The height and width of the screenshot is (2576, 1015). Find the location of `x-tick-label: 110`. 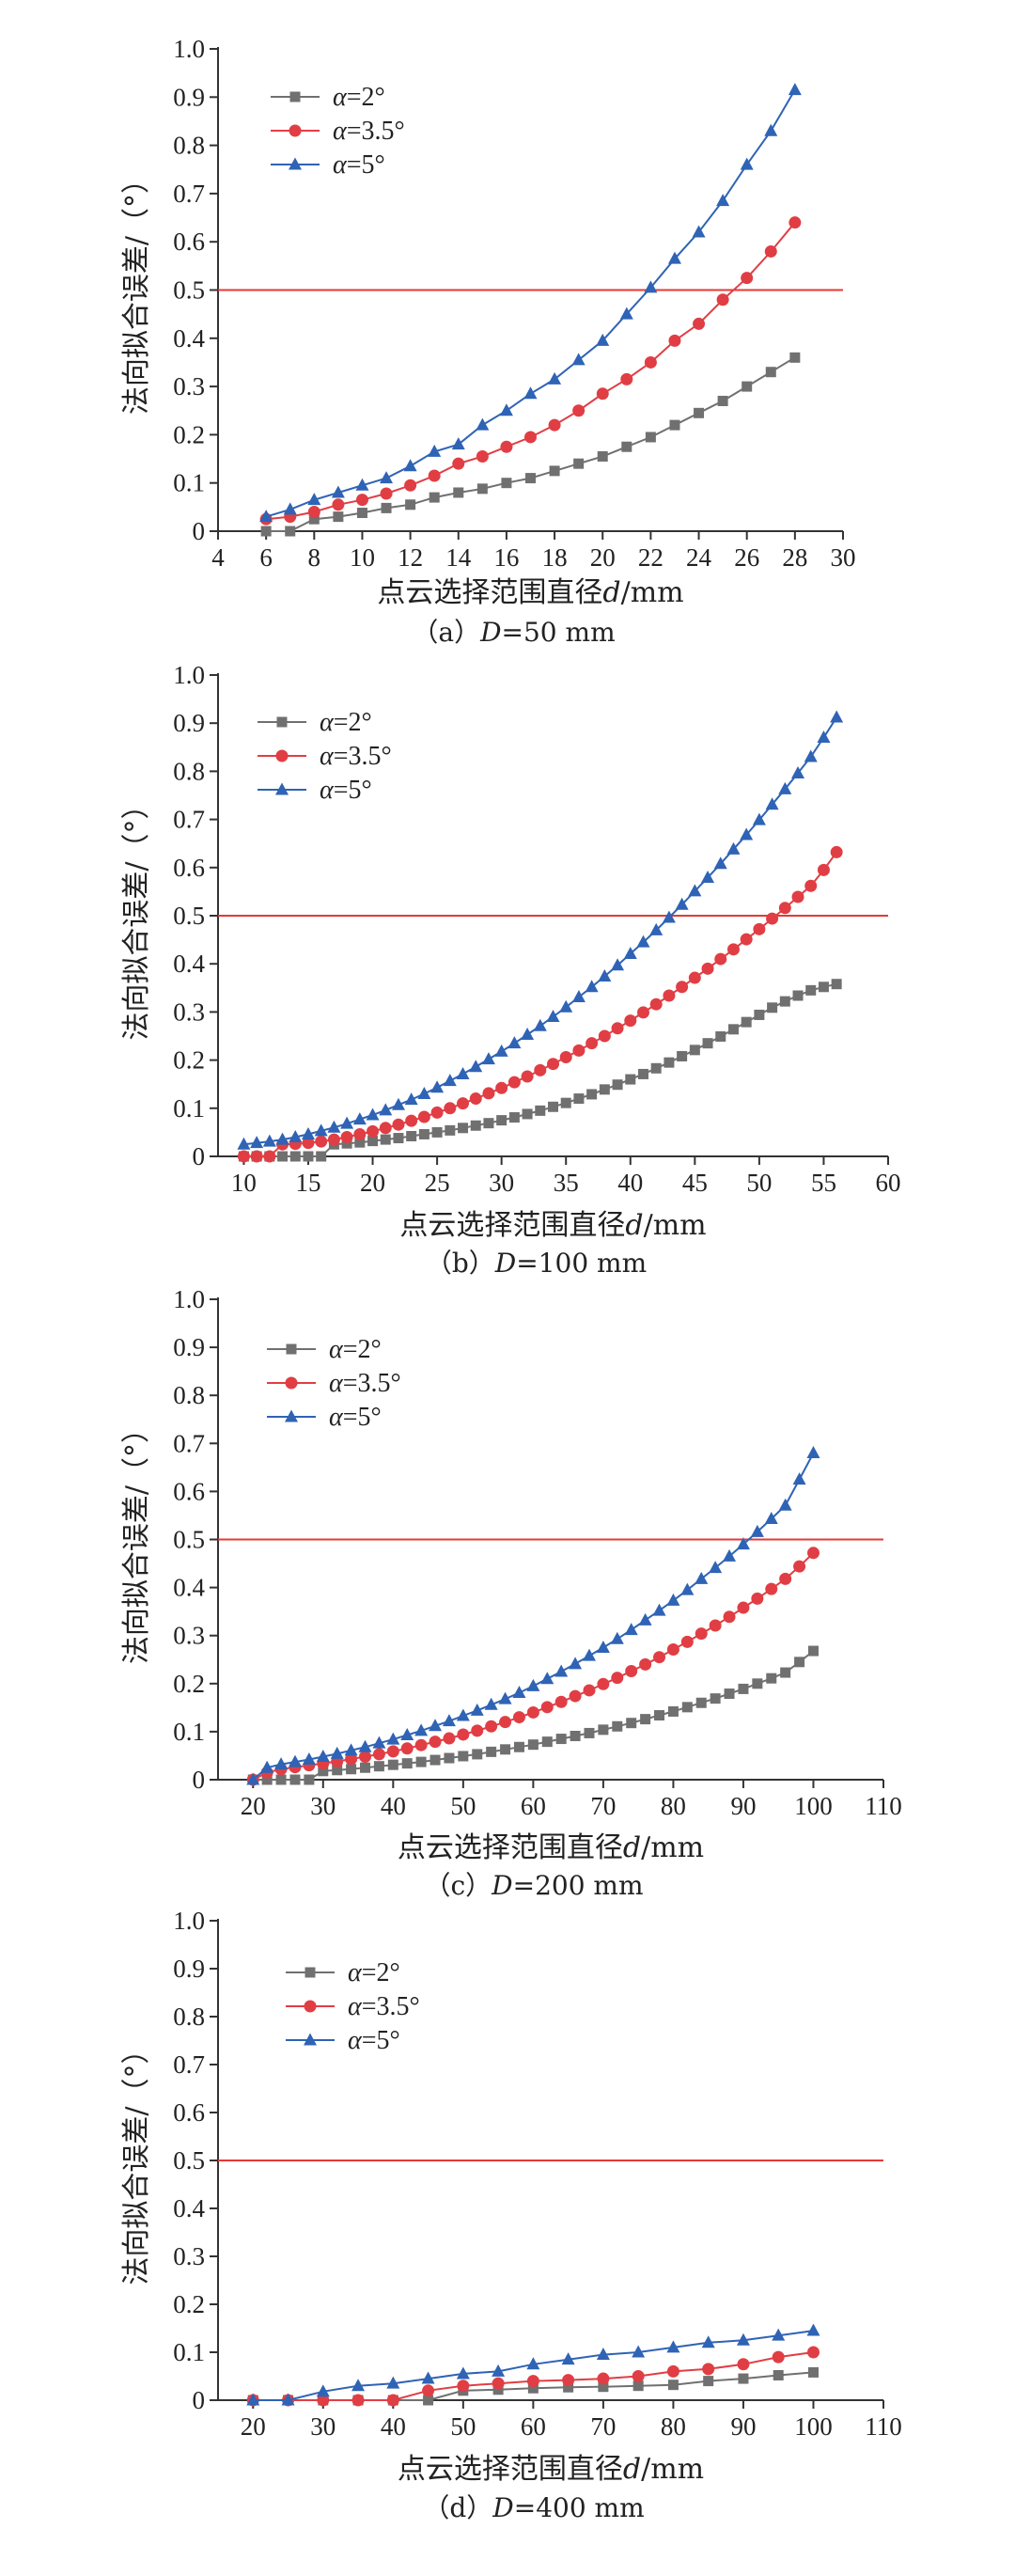

x-tick-label: 110 is located at coordinates (883, 2427).